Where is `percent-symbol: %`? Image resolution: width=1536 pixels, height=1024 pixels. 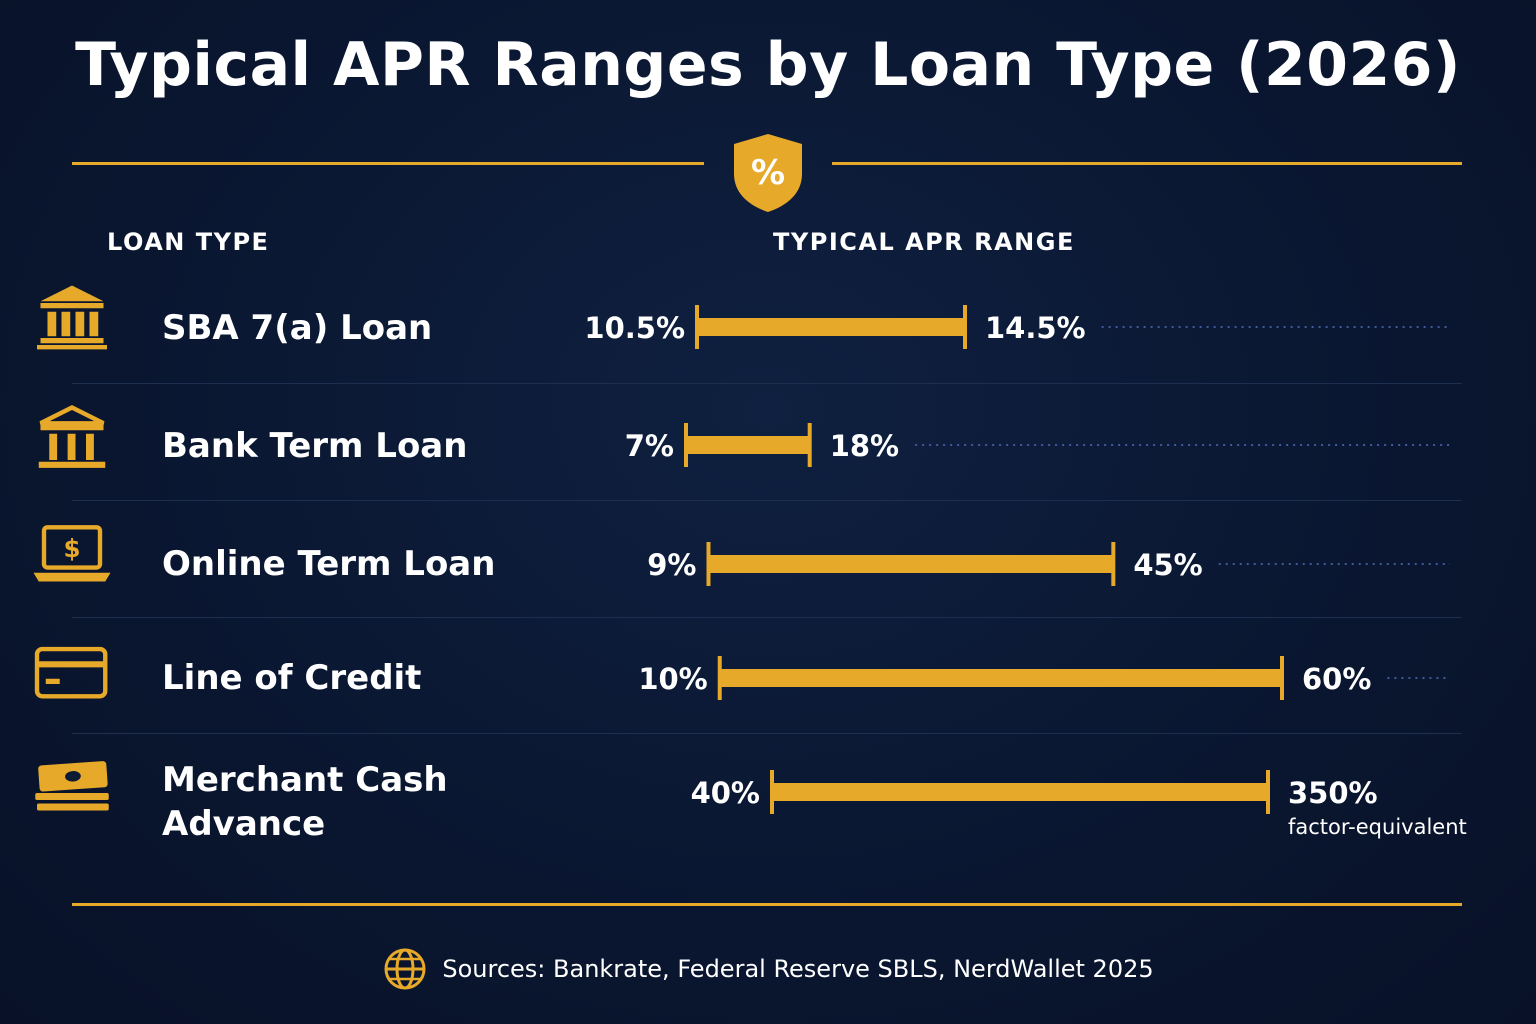
percent-symbol: % is located at coordinates (768, 173).